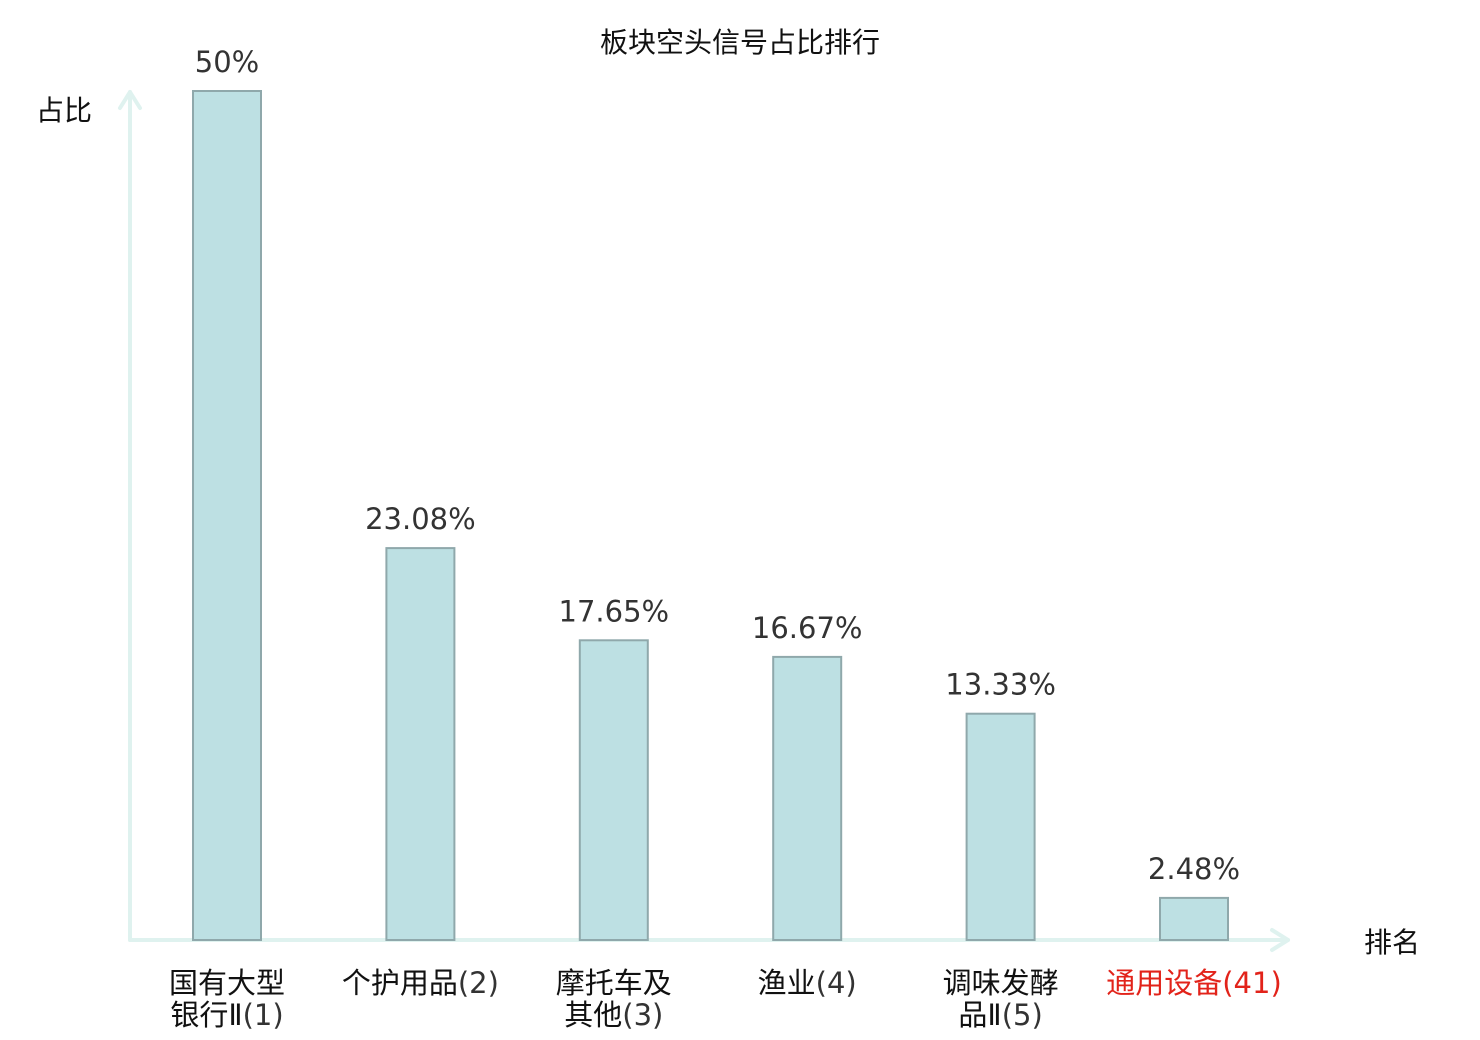  I want to click on tick-label-3: 摩托车及其他(3), so click(614, 999).